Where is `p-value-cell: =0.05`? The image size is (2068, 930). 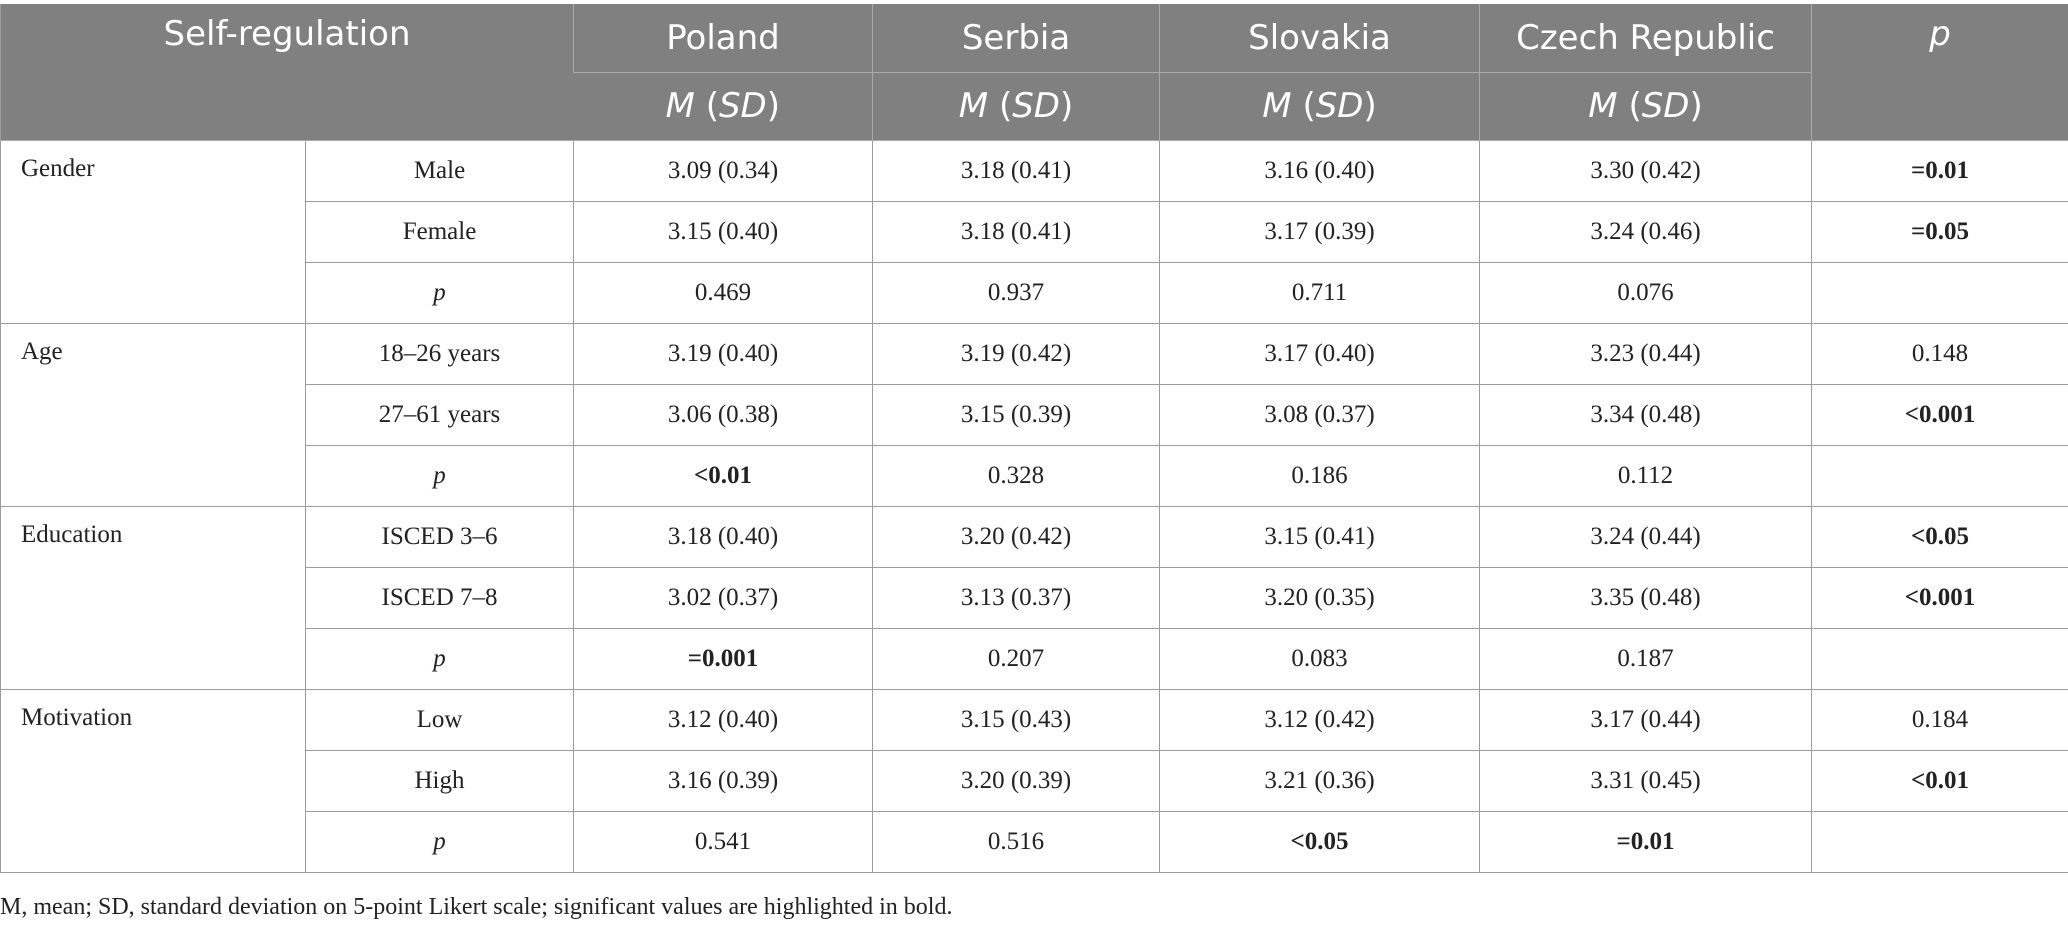
p-value-cell: =0.05 is located at coordinates (1939, 231).